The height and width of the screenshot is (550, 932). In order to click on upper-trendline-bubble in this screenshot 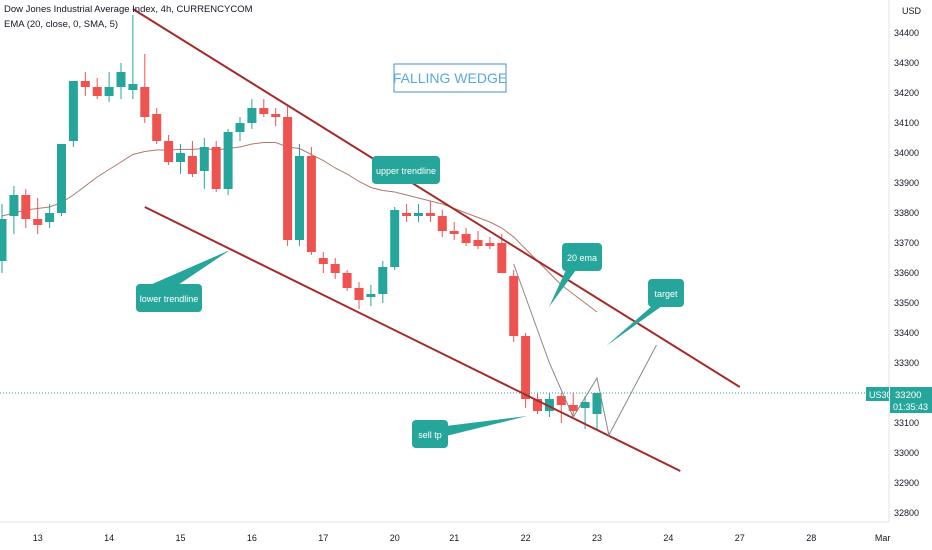, I will do `click(406, 170)`.